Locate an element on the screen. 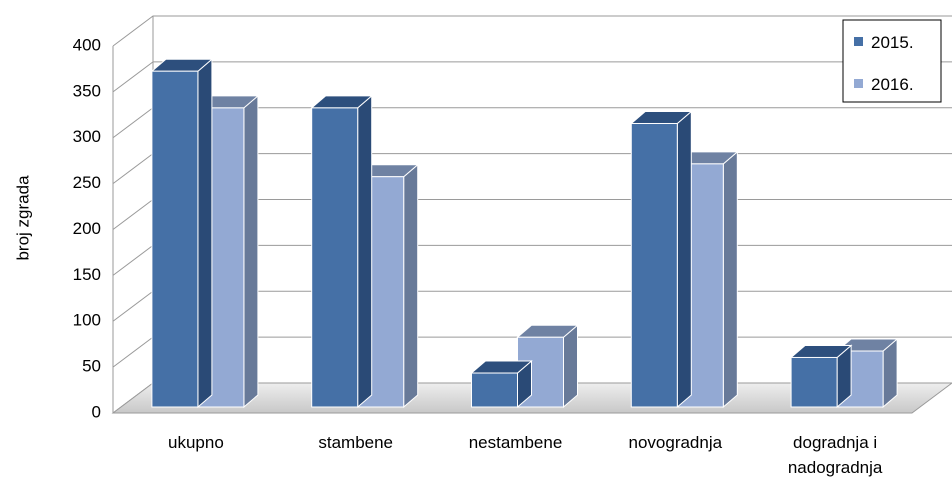  y-tick-label: 100 is located at coordinates (87, 320).